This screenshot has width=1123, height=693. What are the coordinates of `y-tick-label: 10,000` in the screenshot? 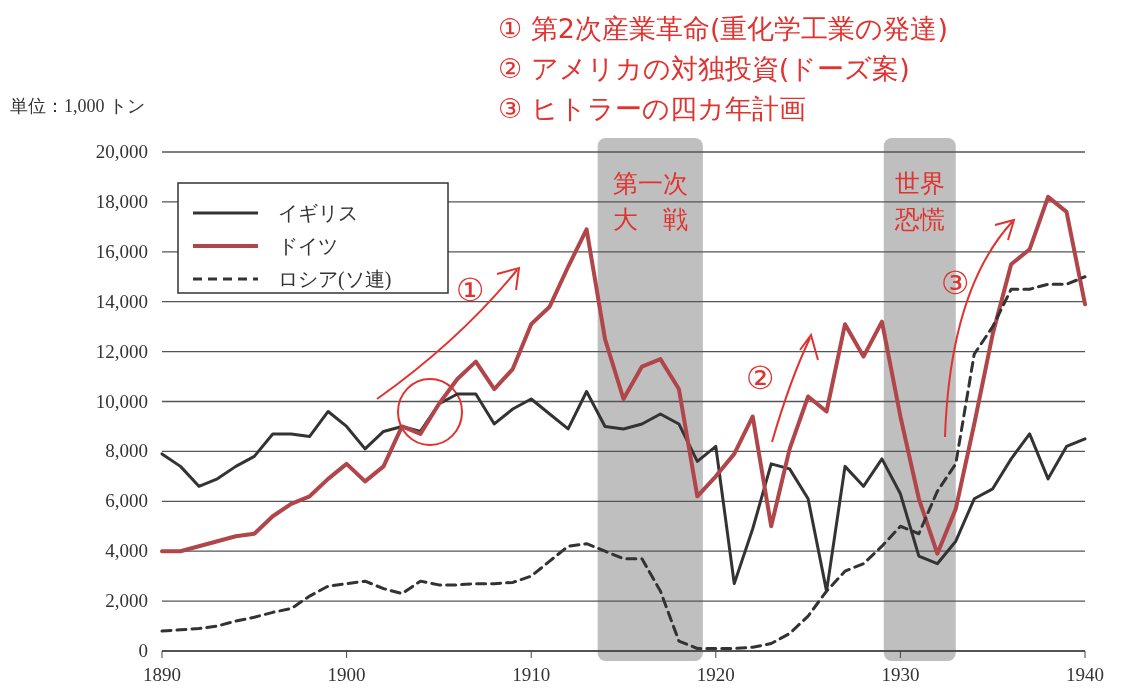 It's located at (121, 401).